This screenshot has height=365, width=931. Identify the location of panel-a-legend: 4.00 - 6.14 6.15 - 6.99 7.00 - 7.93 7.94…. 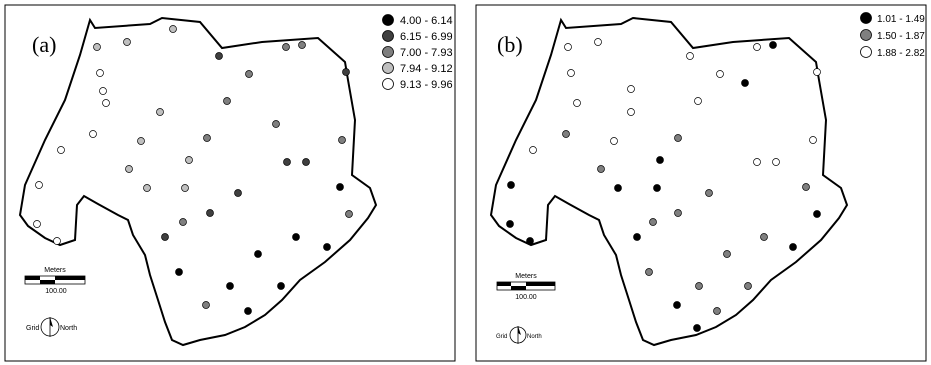
(417, 52).